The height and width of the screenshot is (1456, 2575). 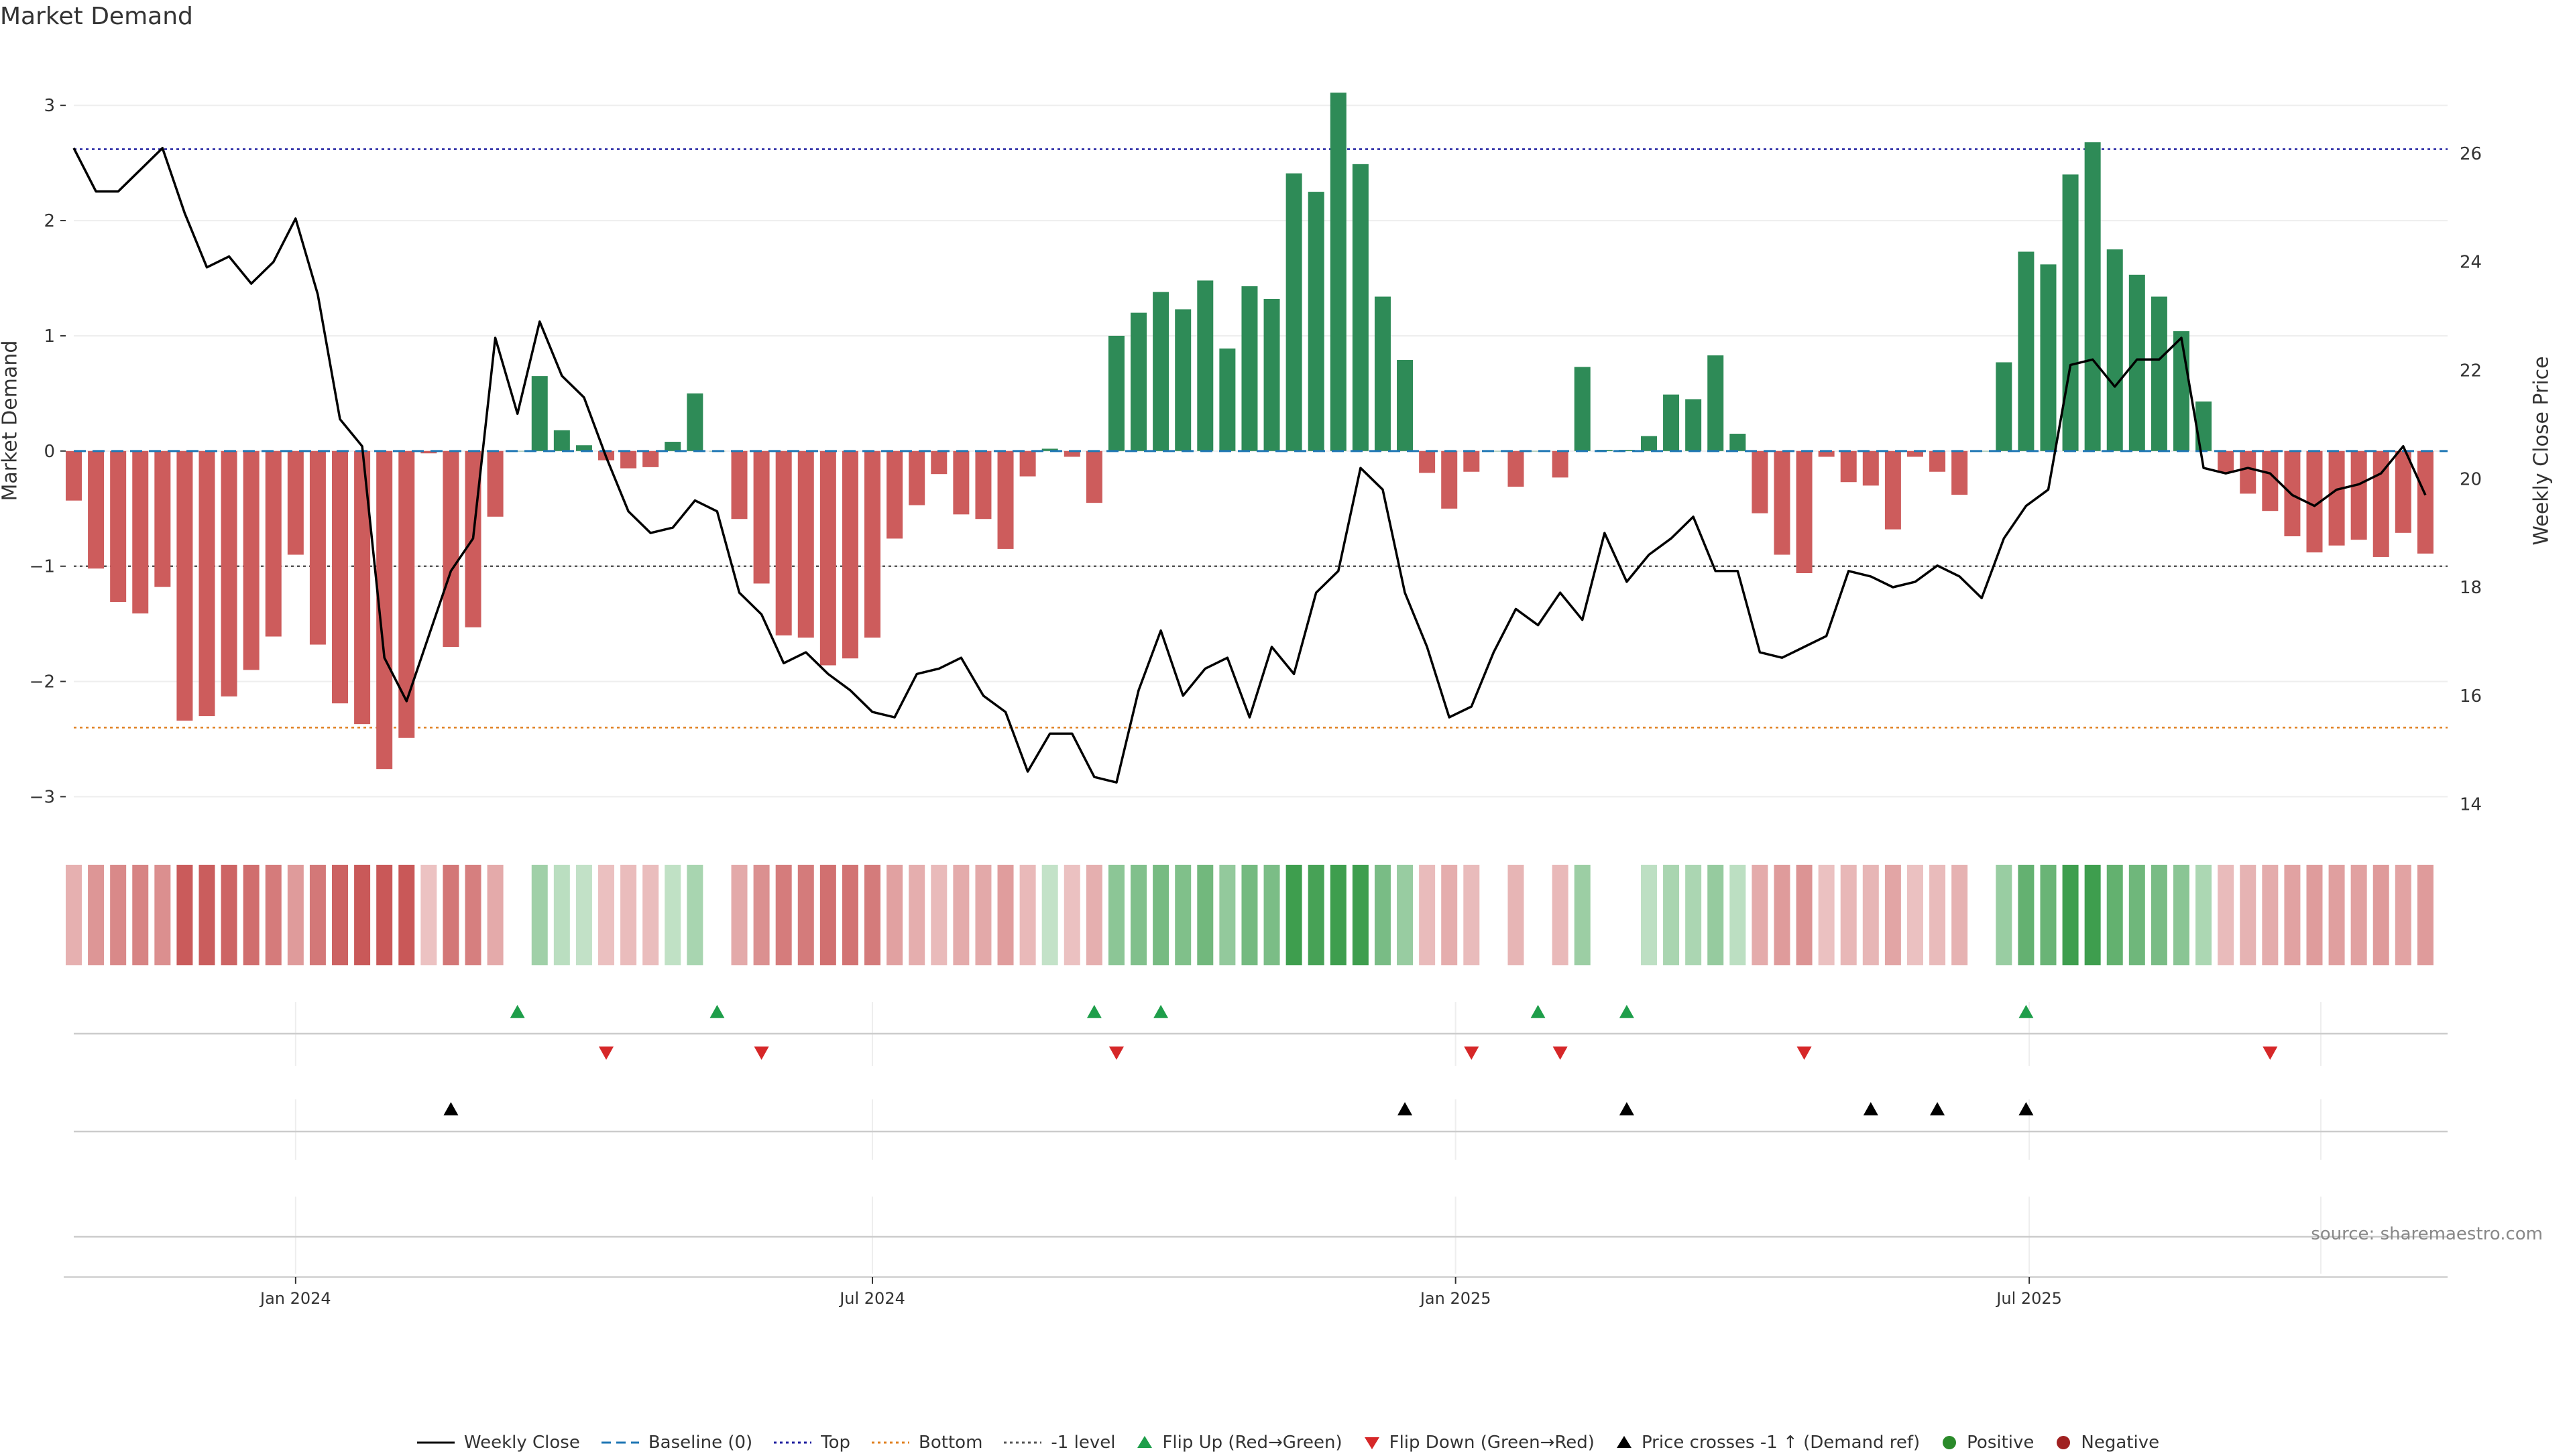 I want to click on y2-tick-label: 22, so click(x=2471, y=371).